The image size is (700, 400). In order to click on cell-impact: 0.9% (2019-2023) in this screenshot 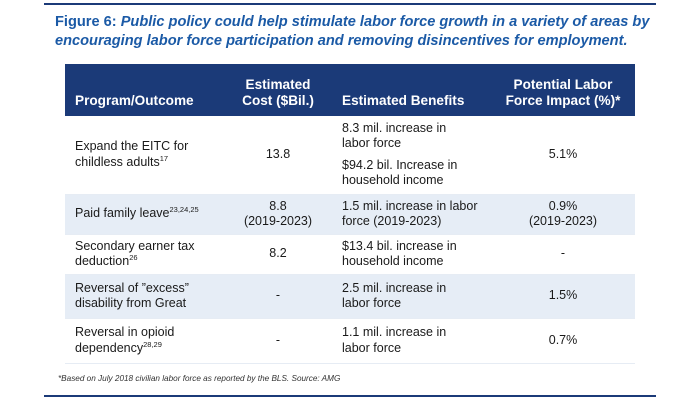, I will do `click(563, 214)`.